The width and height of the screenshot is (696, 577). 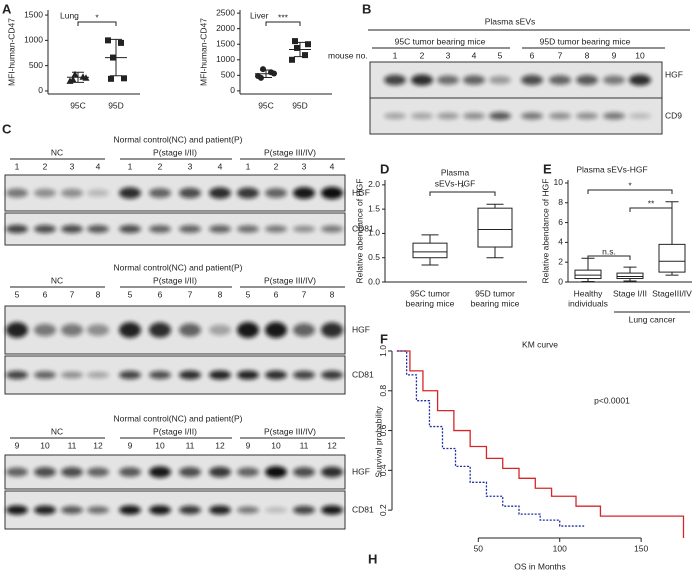 What do you see at coordinates (69, 15) in the screenshot?
I see `chart-title: Lung` at bounding box center [69, 15].